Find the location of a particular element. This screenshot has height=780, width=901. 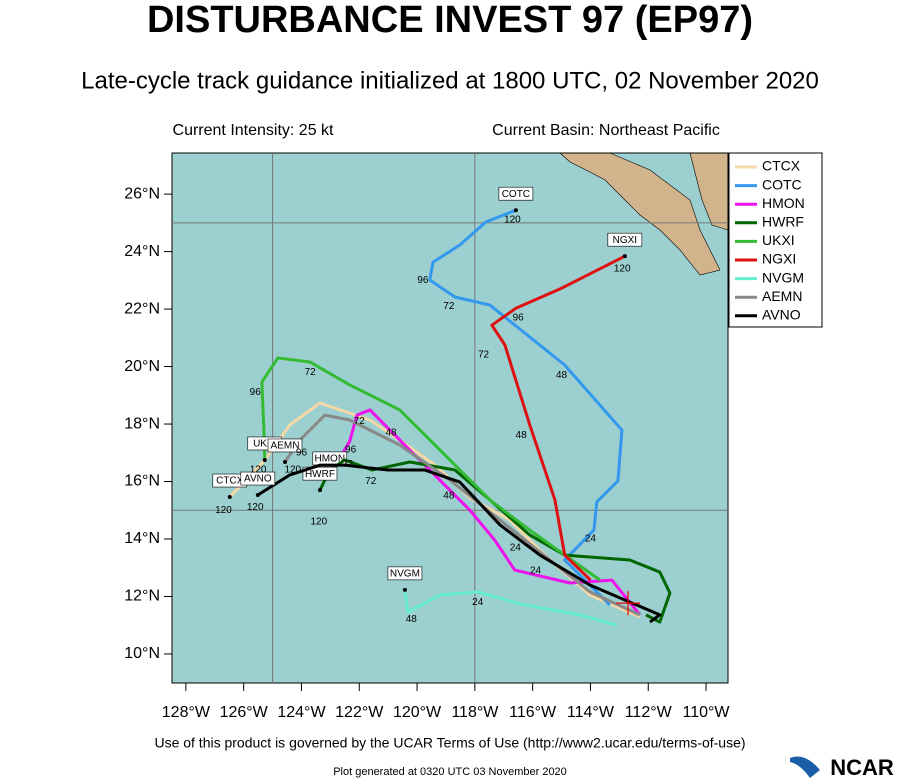

track-label: NGXI is located at coordinates (625, 240).